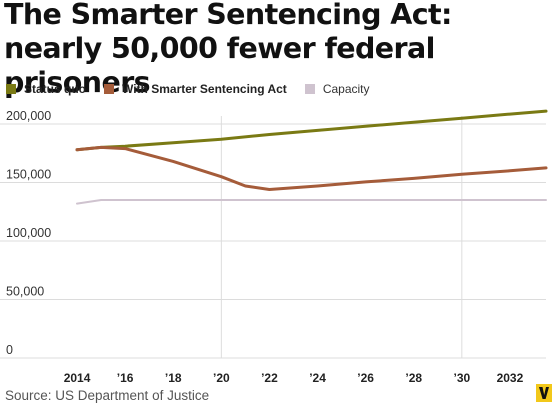  What do you see at coordinates (204, 89) in the screenshot?
I see `legend-label-smarter-sentencing: With Smarter Sentencing Act` at bounding box center [204, 89].